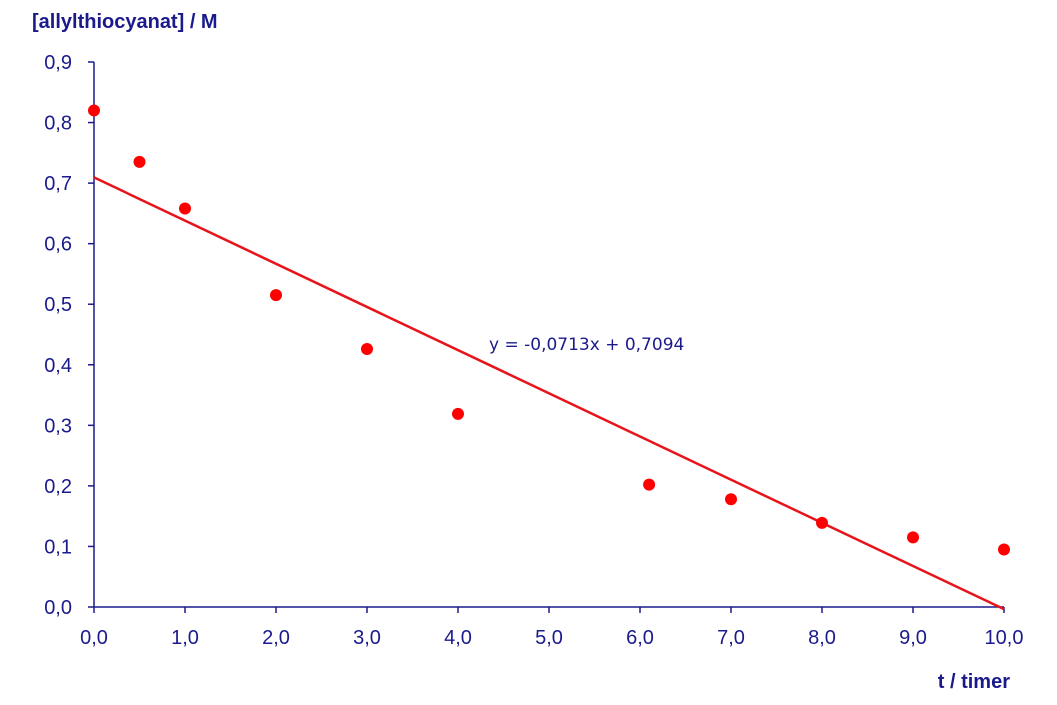 This screenshot has width=1057, height=705. I want to click on x-ticks: 0,0 1,0 2,0 3,0 4,0 5,0 6,0 7,0 8,0 9,0 10,0, so click(551, 628).